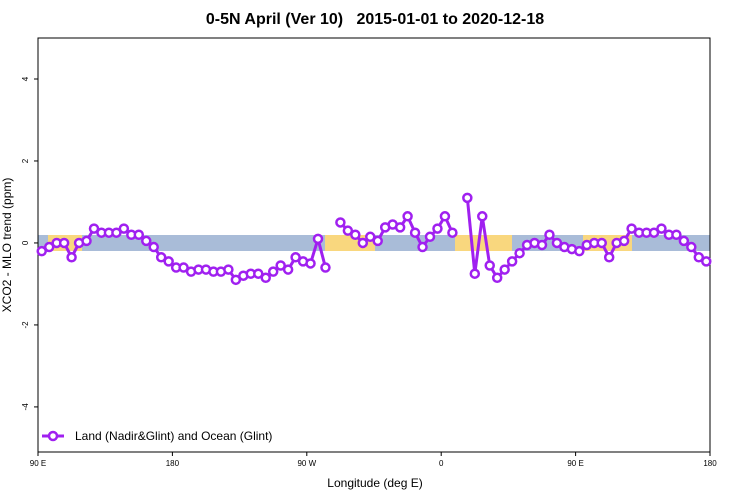  What do you see at coordinates (306, 463) in the screenshot?
I see `x-tick-label: 90 W` at bounding box center [306, 463].